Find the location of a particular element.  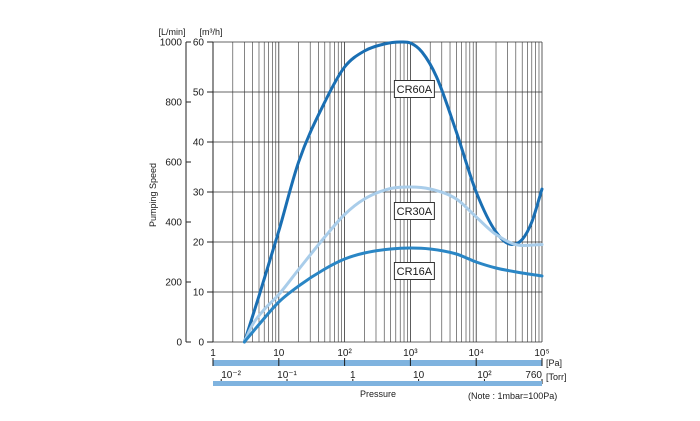

y-unit-lmin: [L/min] is located at coordinates (171, 32).